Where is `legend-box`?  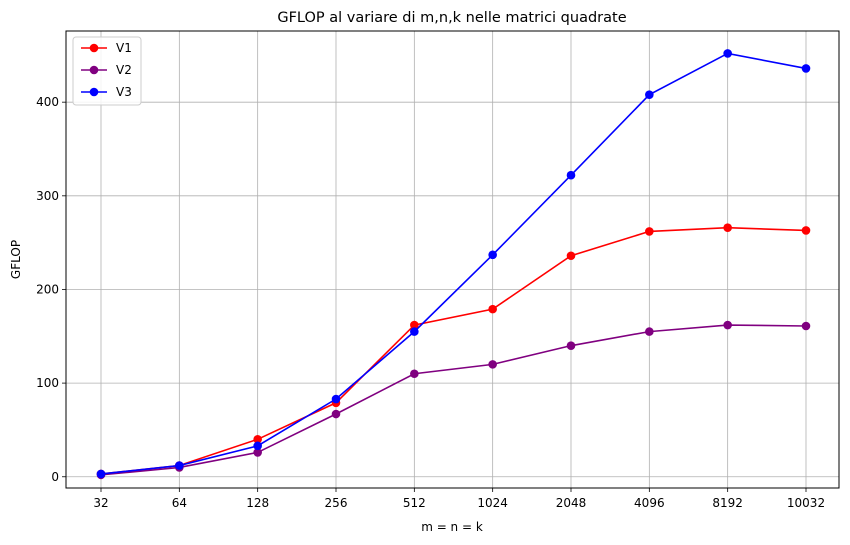
legend-box is located at coordinates (107, 71).